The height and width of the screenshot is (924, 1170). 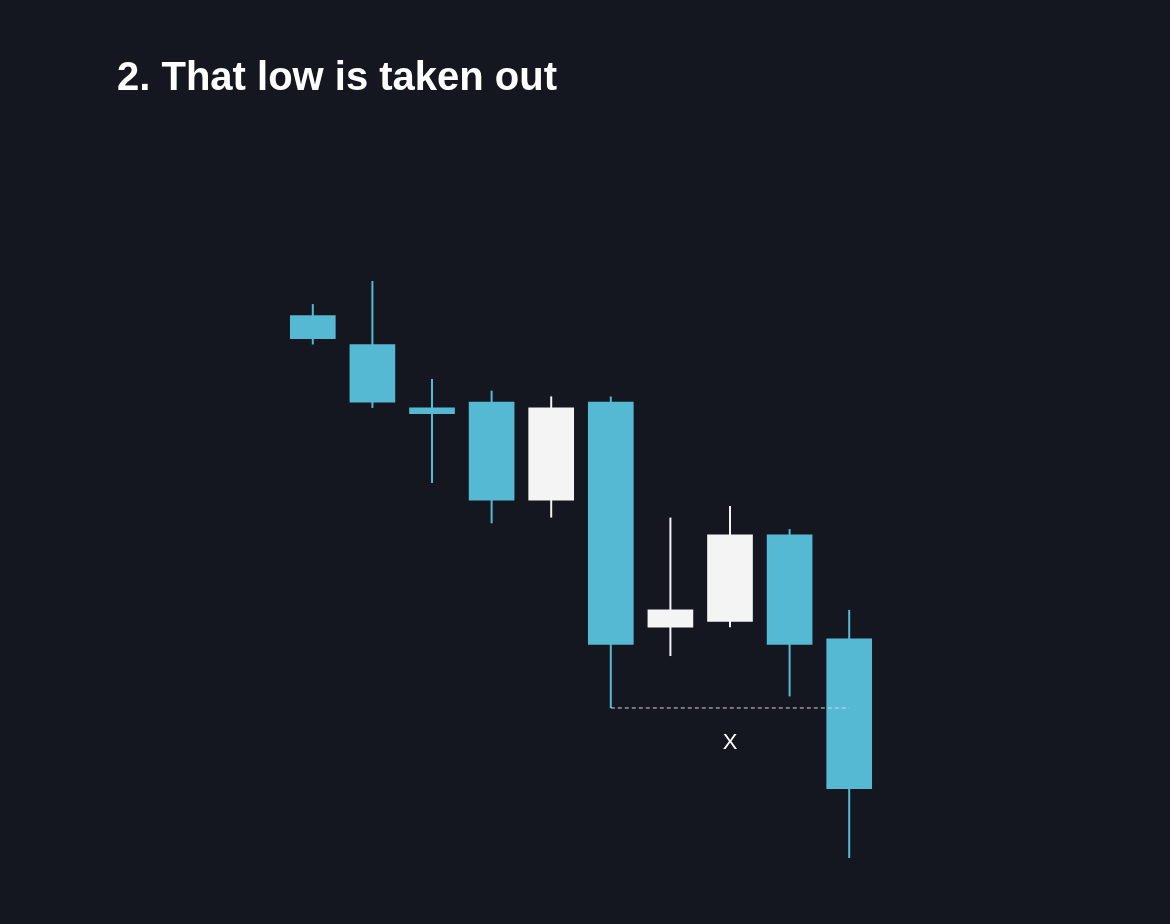 I want to click on ref-line-label: X, so click(x=730, y=742).